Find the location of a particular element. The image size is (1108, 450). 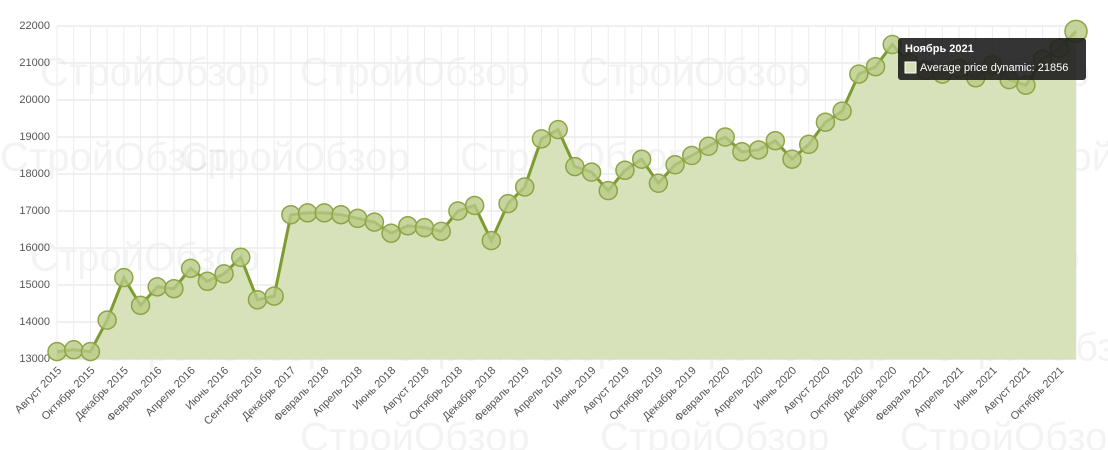

tooltip-title: Ноябрь 2021 is located at coordinates (939, 49).